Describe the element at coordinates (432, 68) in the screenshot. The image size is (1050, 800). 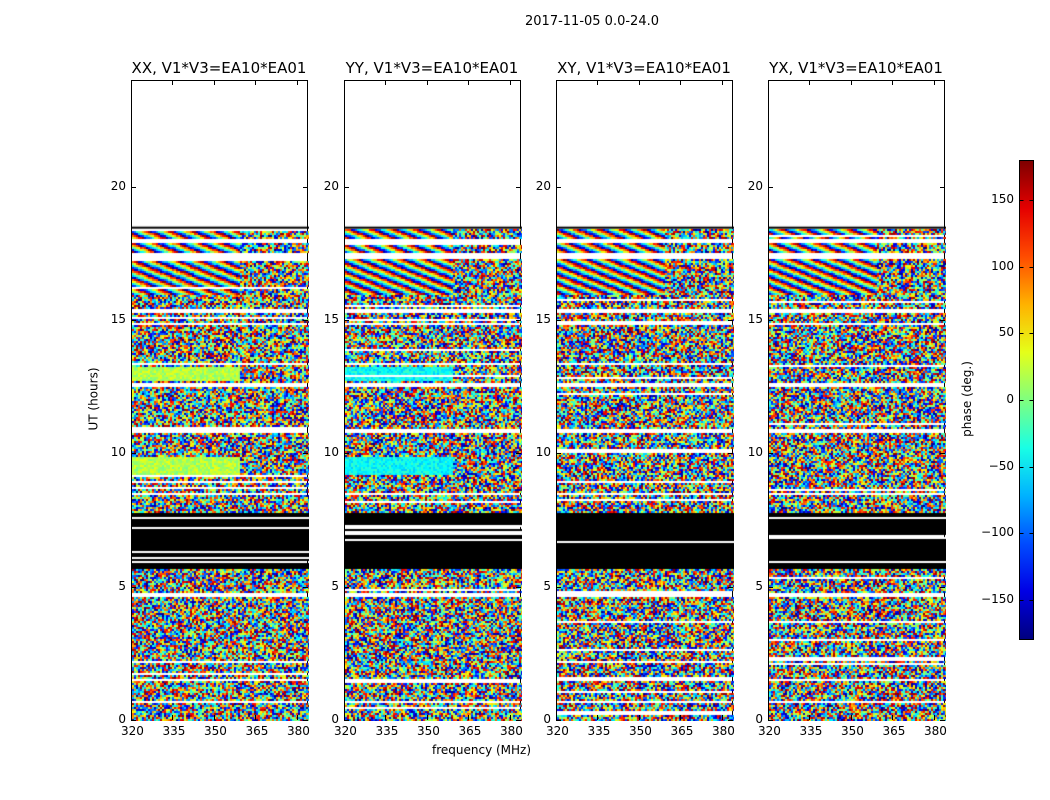
I see `panel-title: YY, V1*V3=EA10*EA01` at that location.